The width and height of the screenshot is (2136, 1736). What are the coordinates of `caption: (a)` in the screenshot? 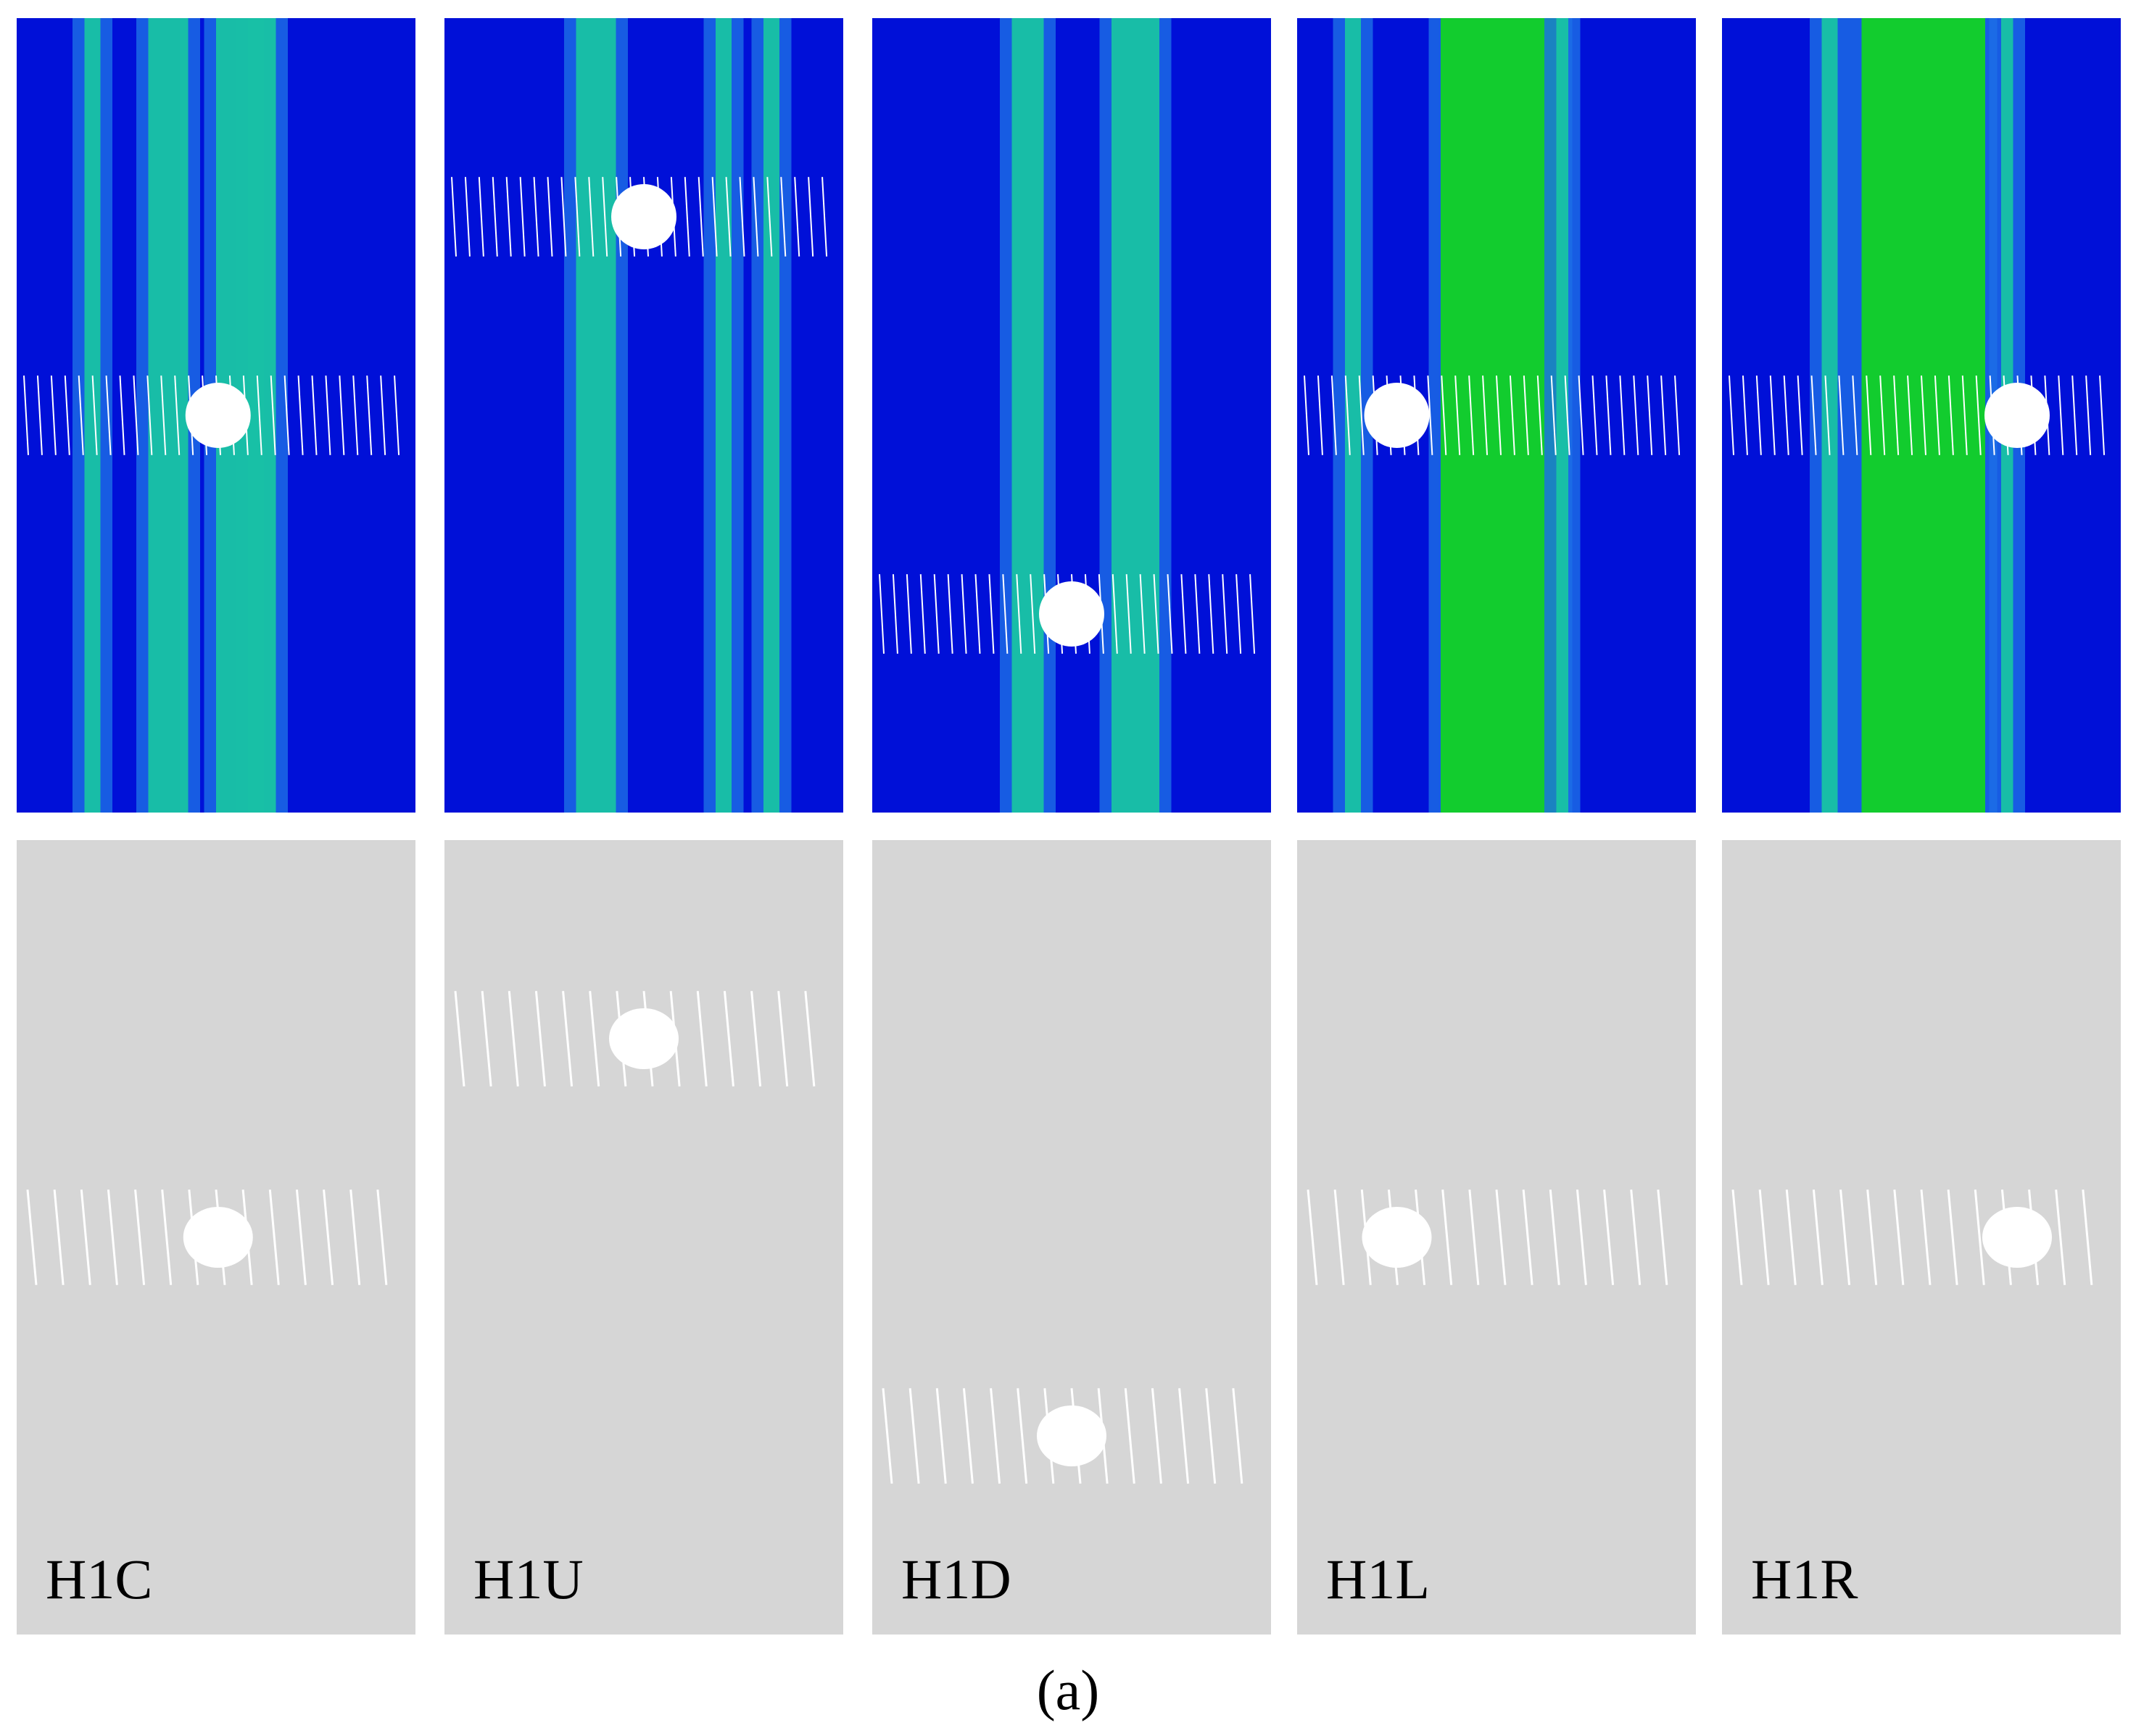 It's located at (1068, 1690).